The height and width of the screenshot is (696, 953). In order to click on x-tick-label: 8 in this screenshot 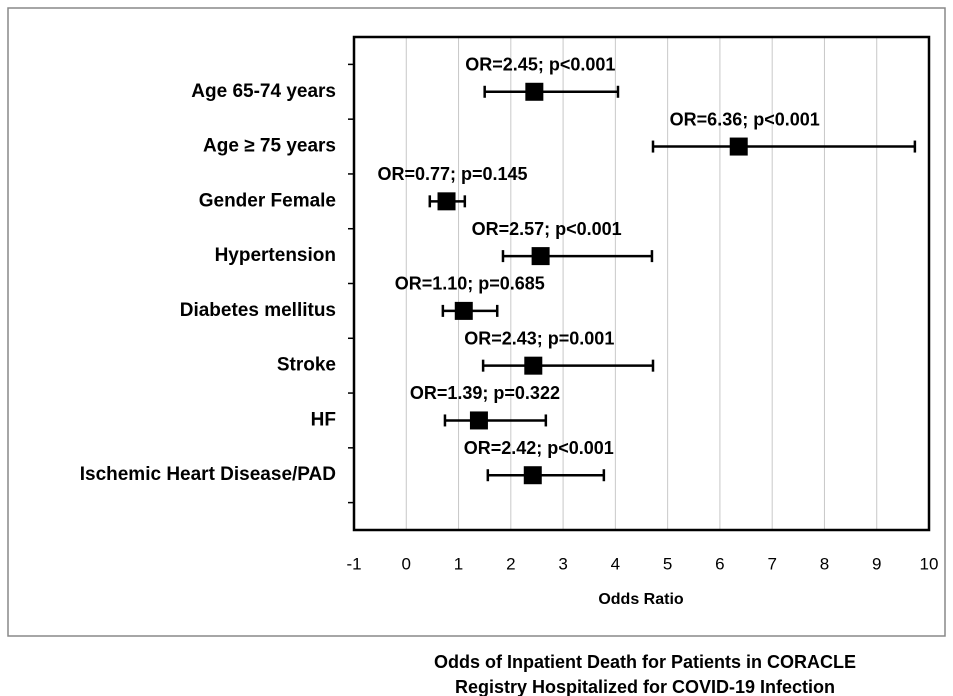, I will do `click(824, 563)`.